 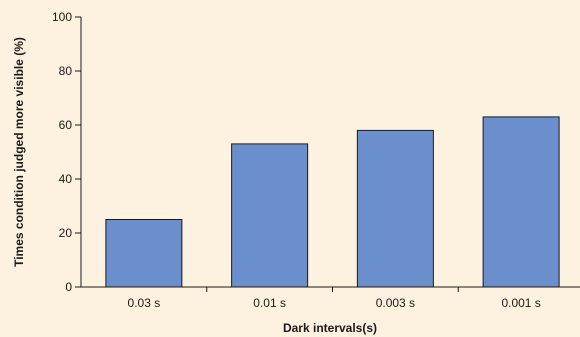 I want to click on x-tick-label: 0.01 s, so click(x=269, y=303).